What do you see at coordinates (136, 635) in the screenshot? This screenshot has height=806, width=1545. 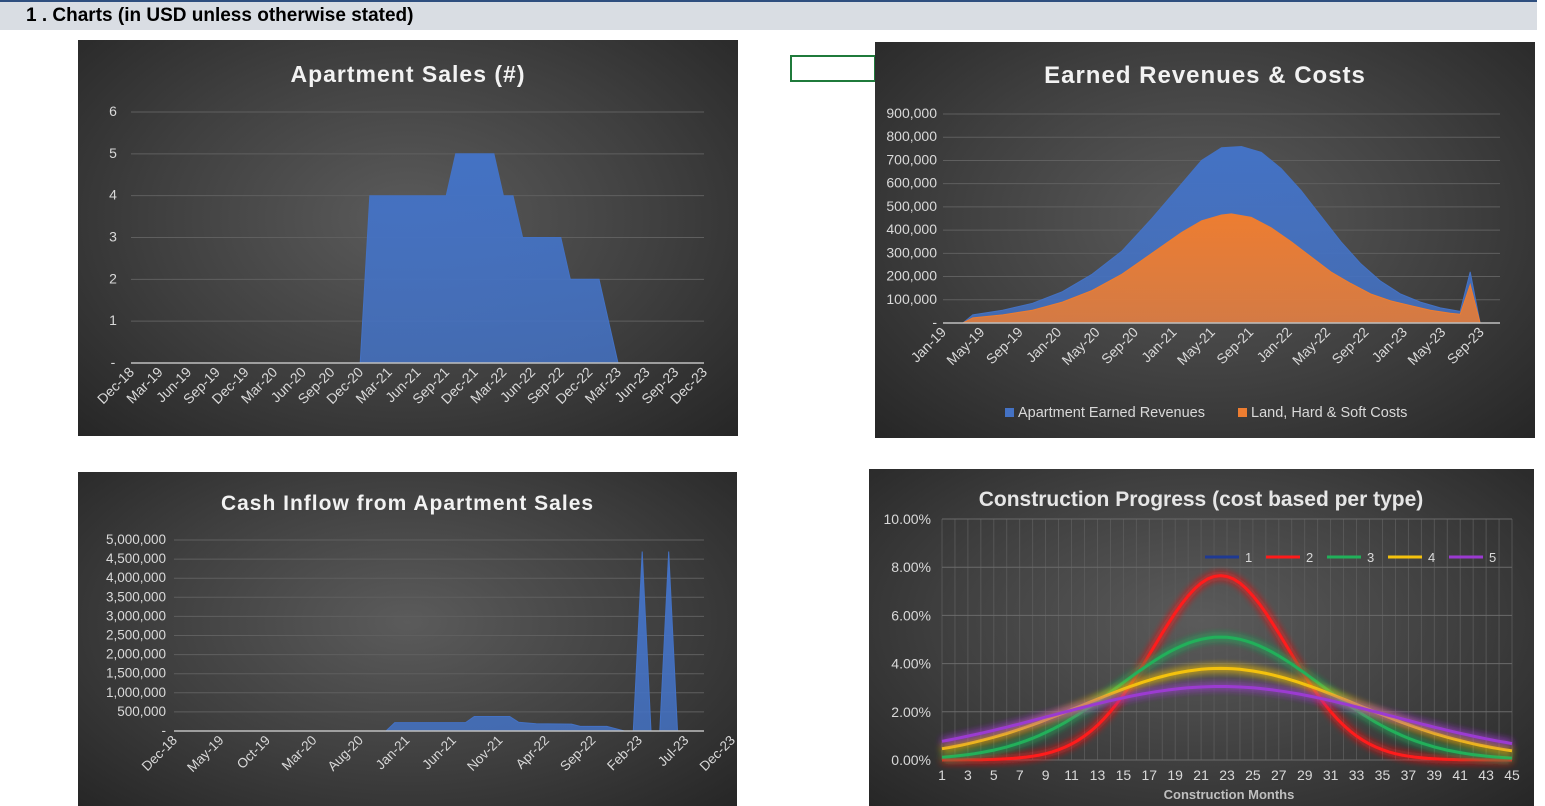 I see `y-tick-label: 2,500,000` at bounding box center [136, 635].